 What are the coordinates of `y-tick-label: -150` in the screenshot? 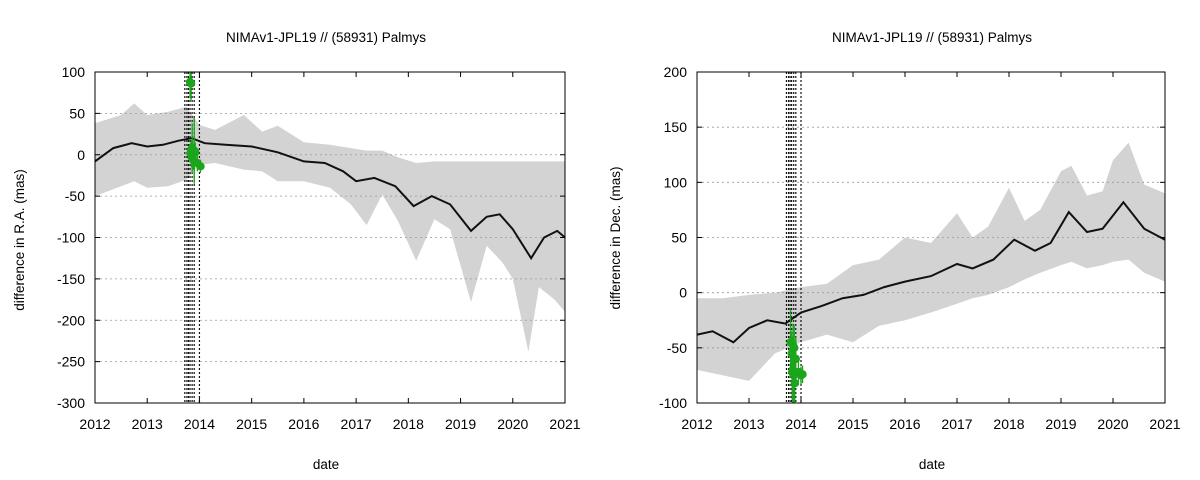 It's located at (71, 279).